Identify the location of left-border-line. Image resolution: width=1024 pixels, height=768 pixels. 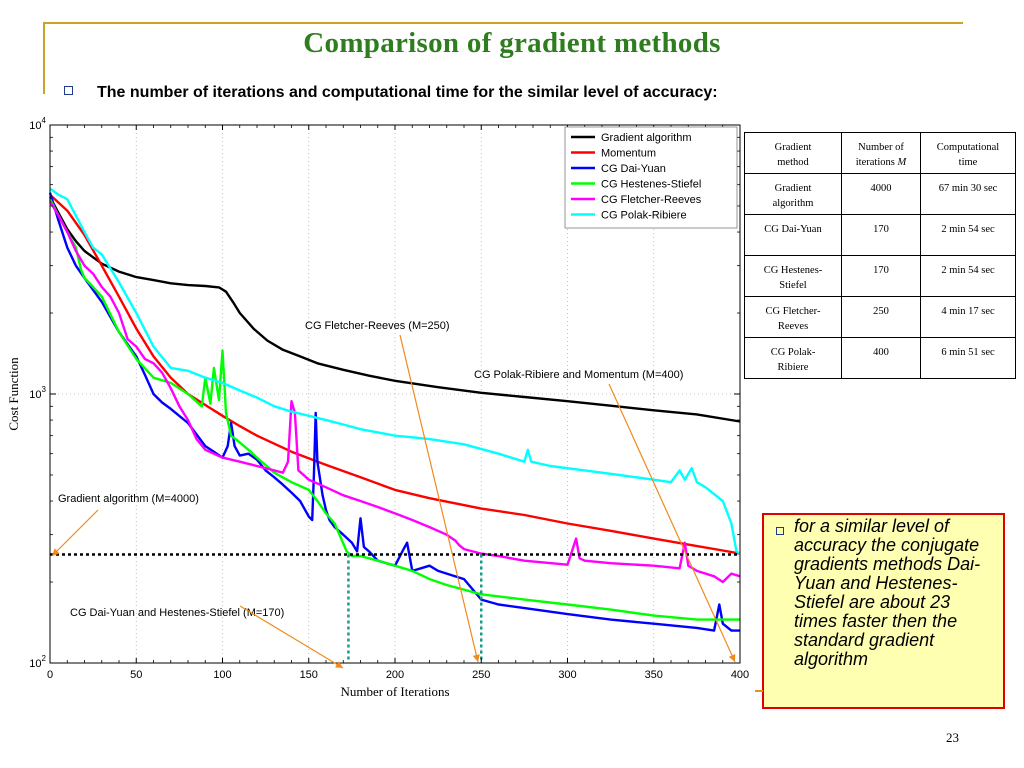
(44, 58).